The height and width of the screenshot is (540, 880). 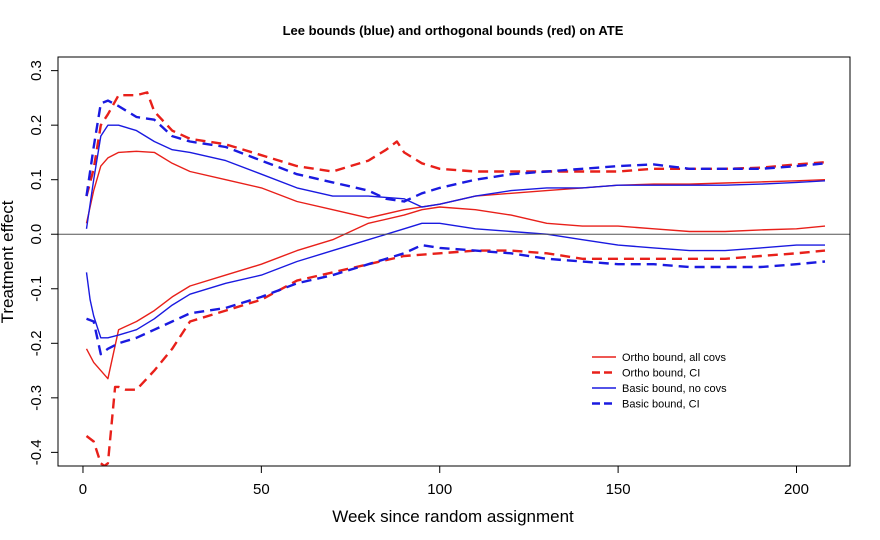 I want to click on x-tick-label-4: 200, so click(x=796, y=489).